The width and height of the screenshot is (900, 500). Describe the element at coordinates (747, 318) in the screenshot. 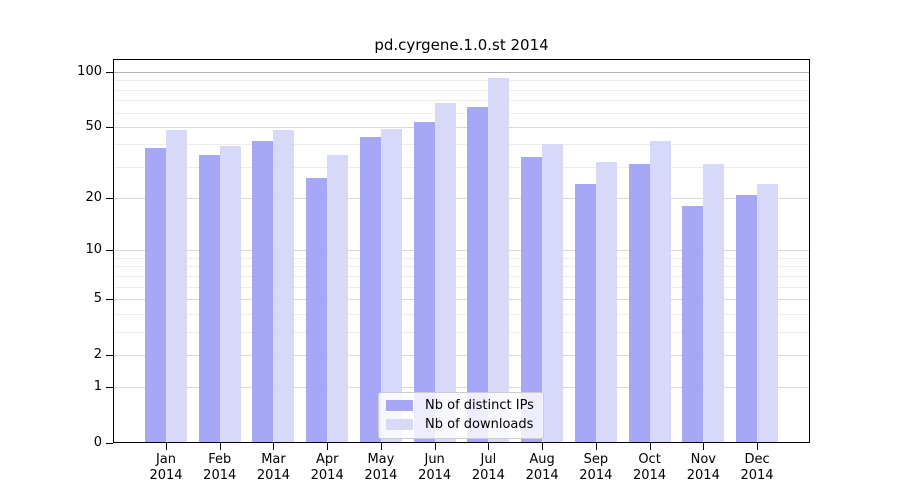

I see `bar-nb-of-distinct-ips-dec` at that location.